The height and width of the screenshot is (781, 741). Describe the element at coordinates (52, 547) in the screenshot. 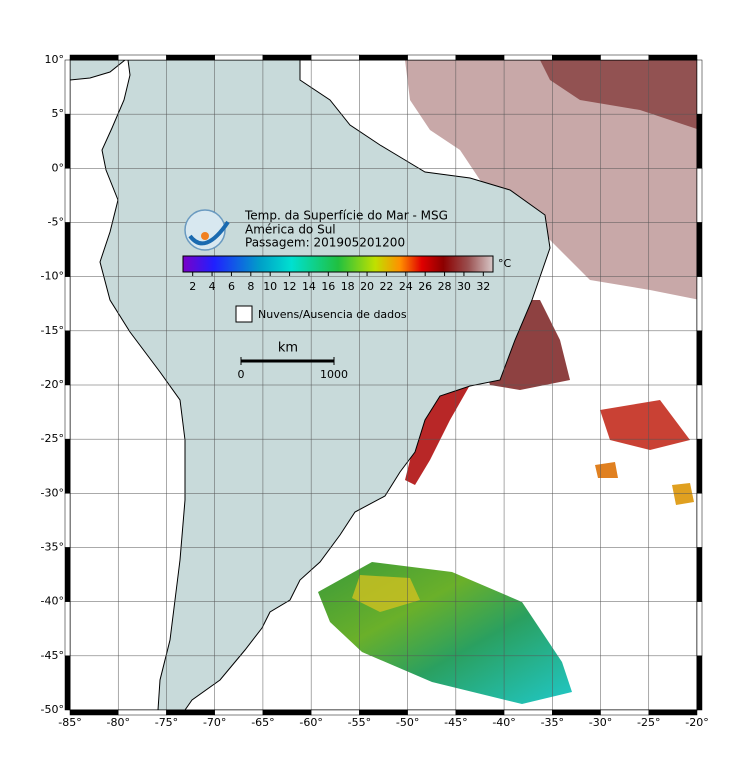

I see `lat-tick-label: -35°` at that location.